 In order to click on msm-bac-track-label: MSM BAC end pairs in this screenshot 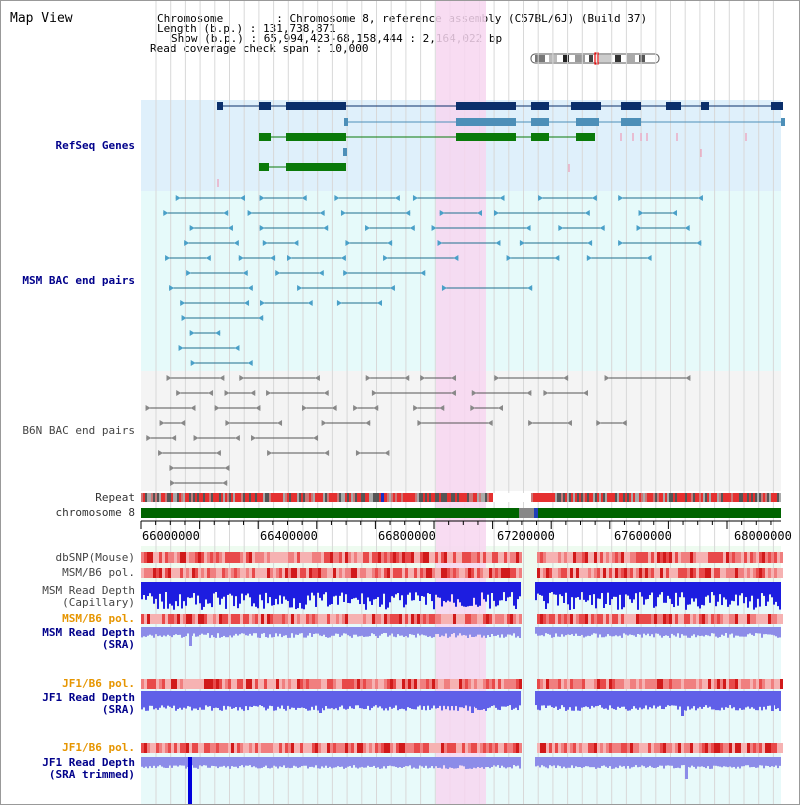, I will do `click(78, 280)`.